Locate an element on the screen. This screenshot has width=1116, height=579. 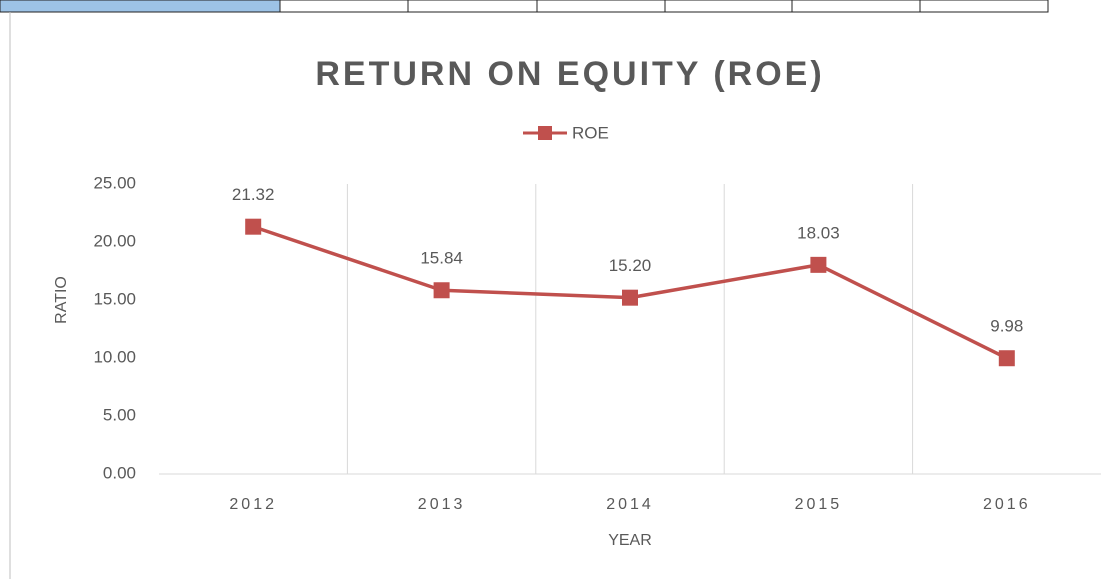
x-tick-label: 2012 is located at coordinates (253, 504).